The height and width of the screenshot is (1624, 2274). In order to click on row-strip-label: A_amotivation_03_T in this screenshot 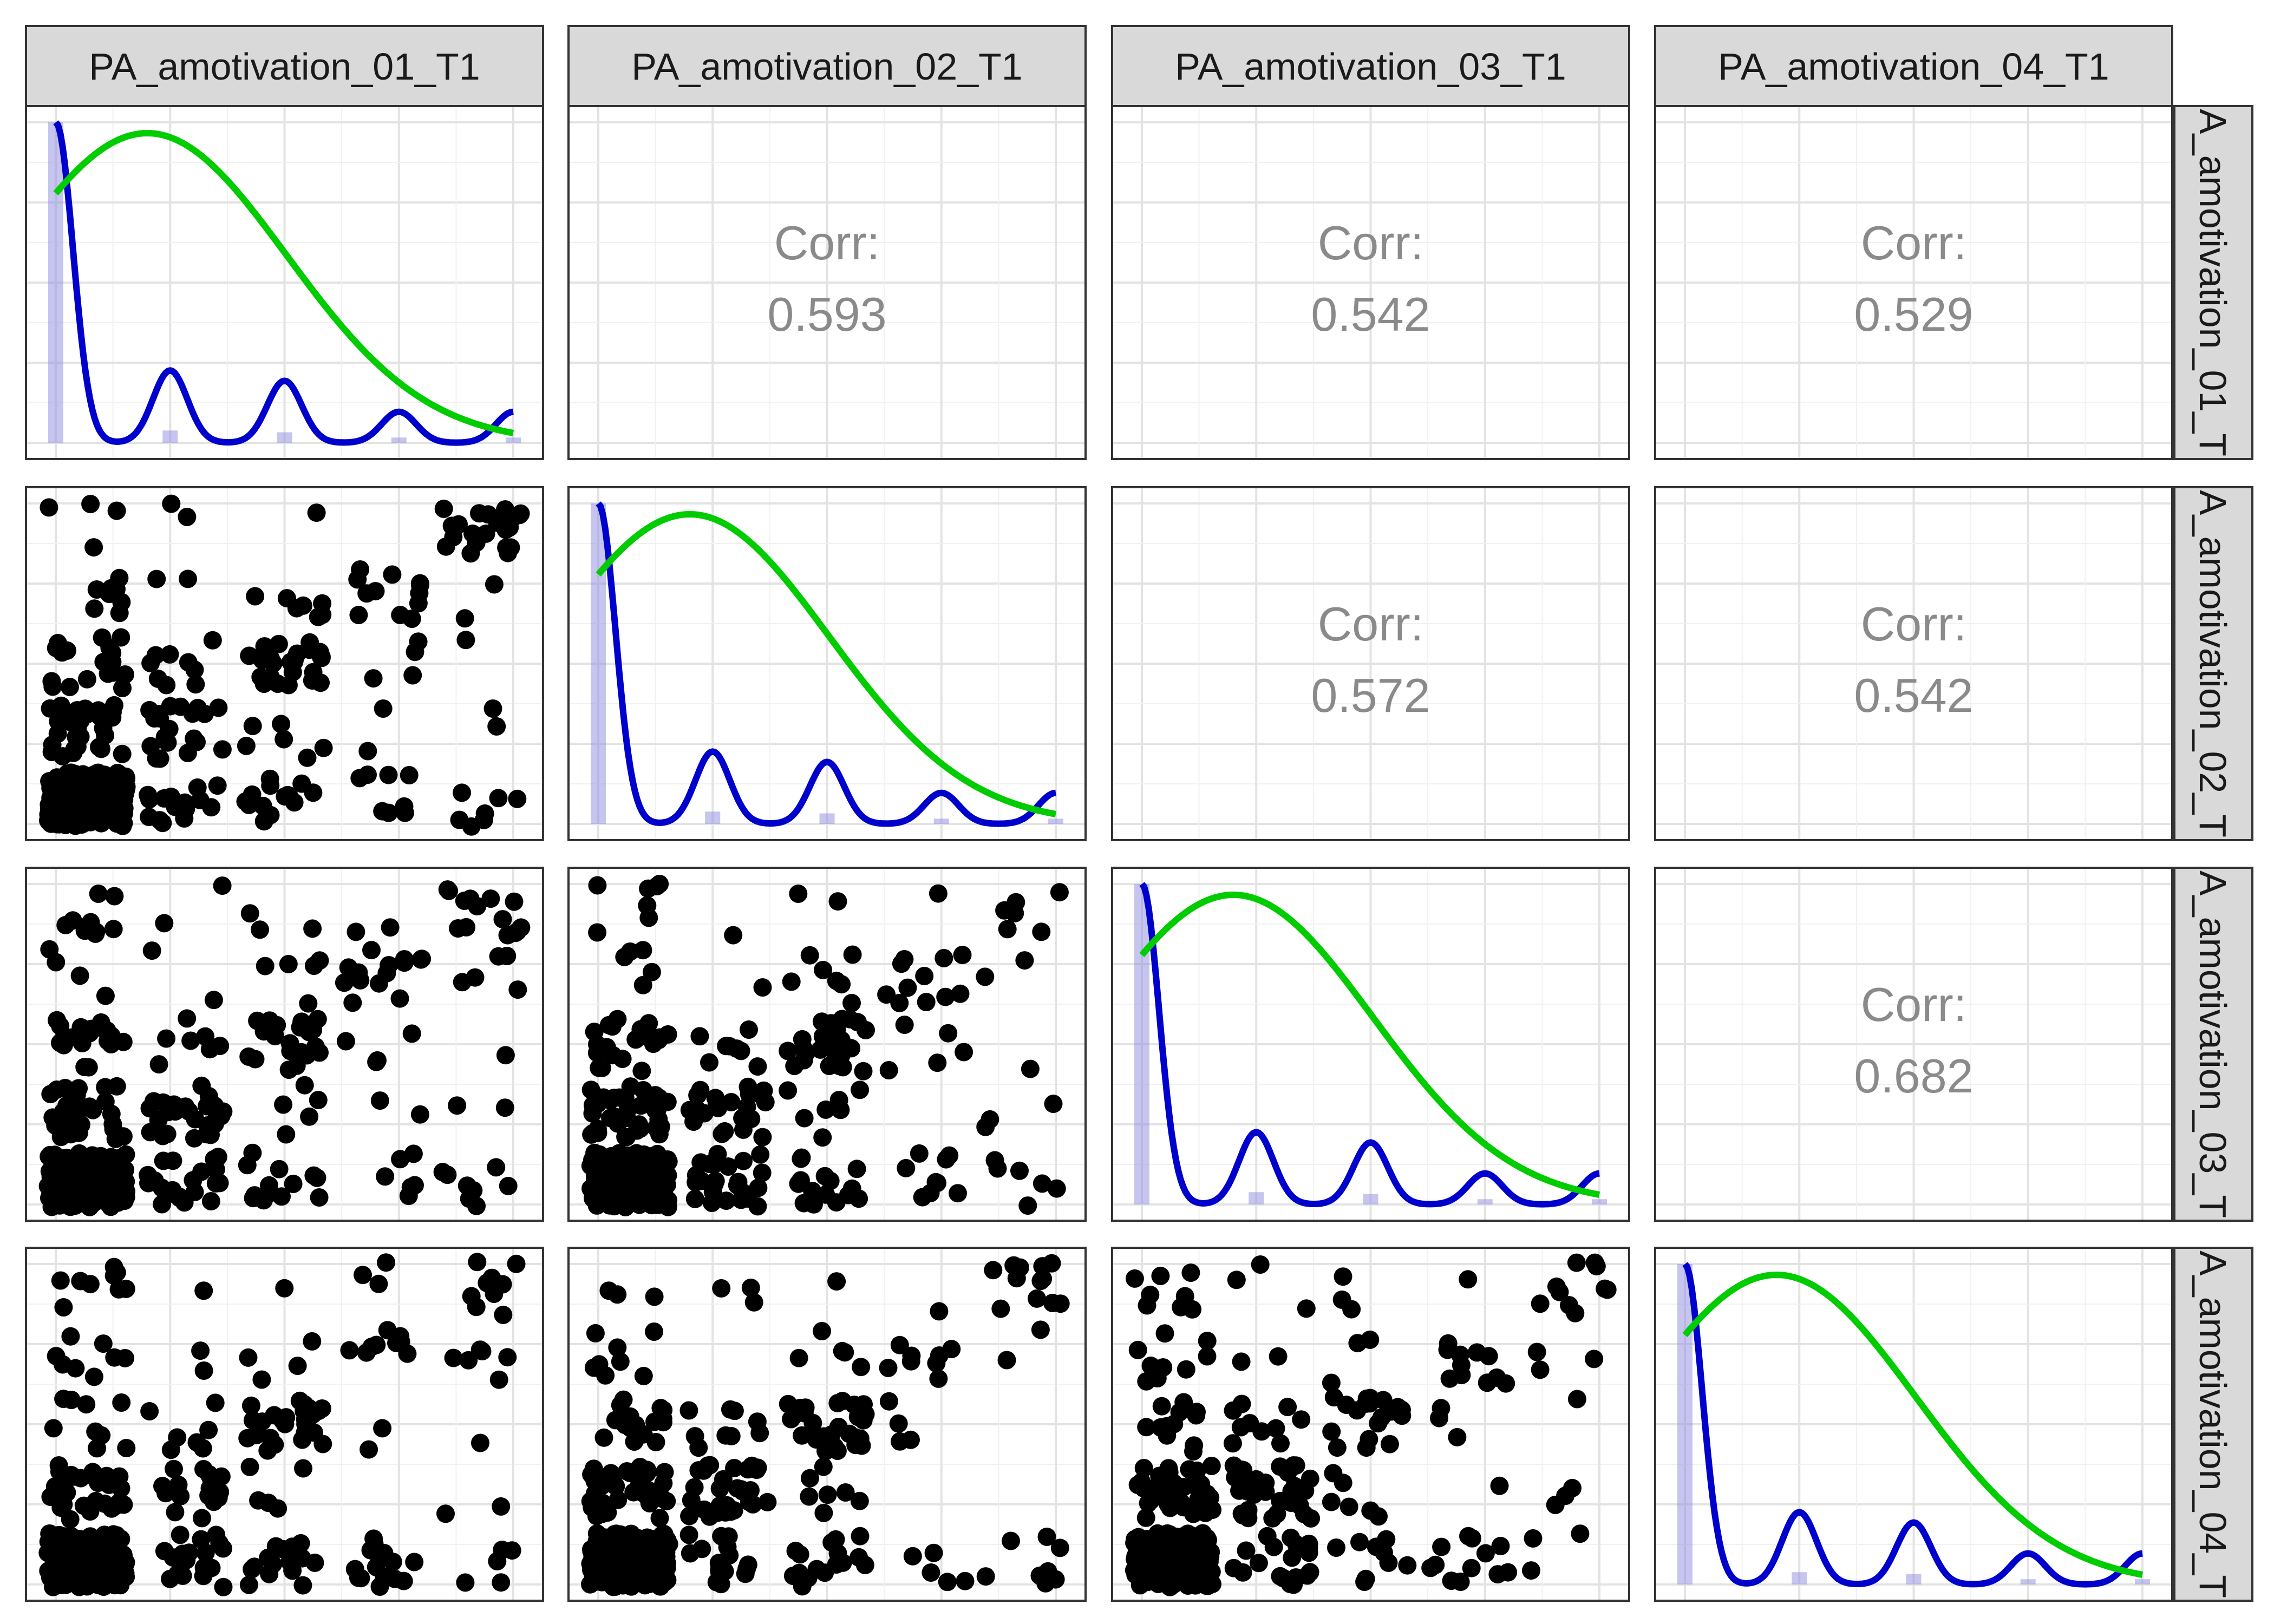, I will do `click(2213, 1044)`.